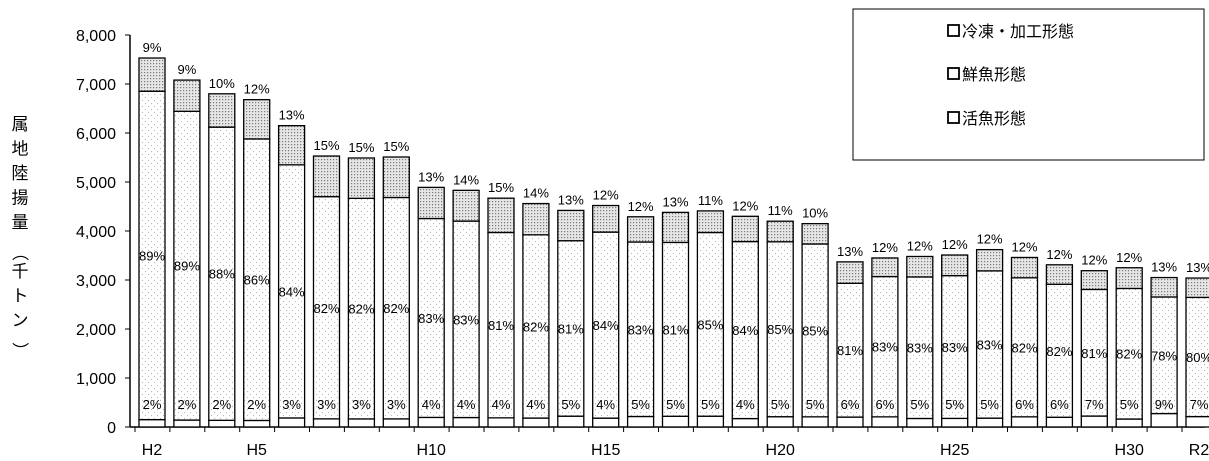 The height and width of the screenshot is (461, 1209). What do you see at coordinates (885, 404) in the screenshot?
I see `pct-label-live: 6%` at bounding box center [885, 404].